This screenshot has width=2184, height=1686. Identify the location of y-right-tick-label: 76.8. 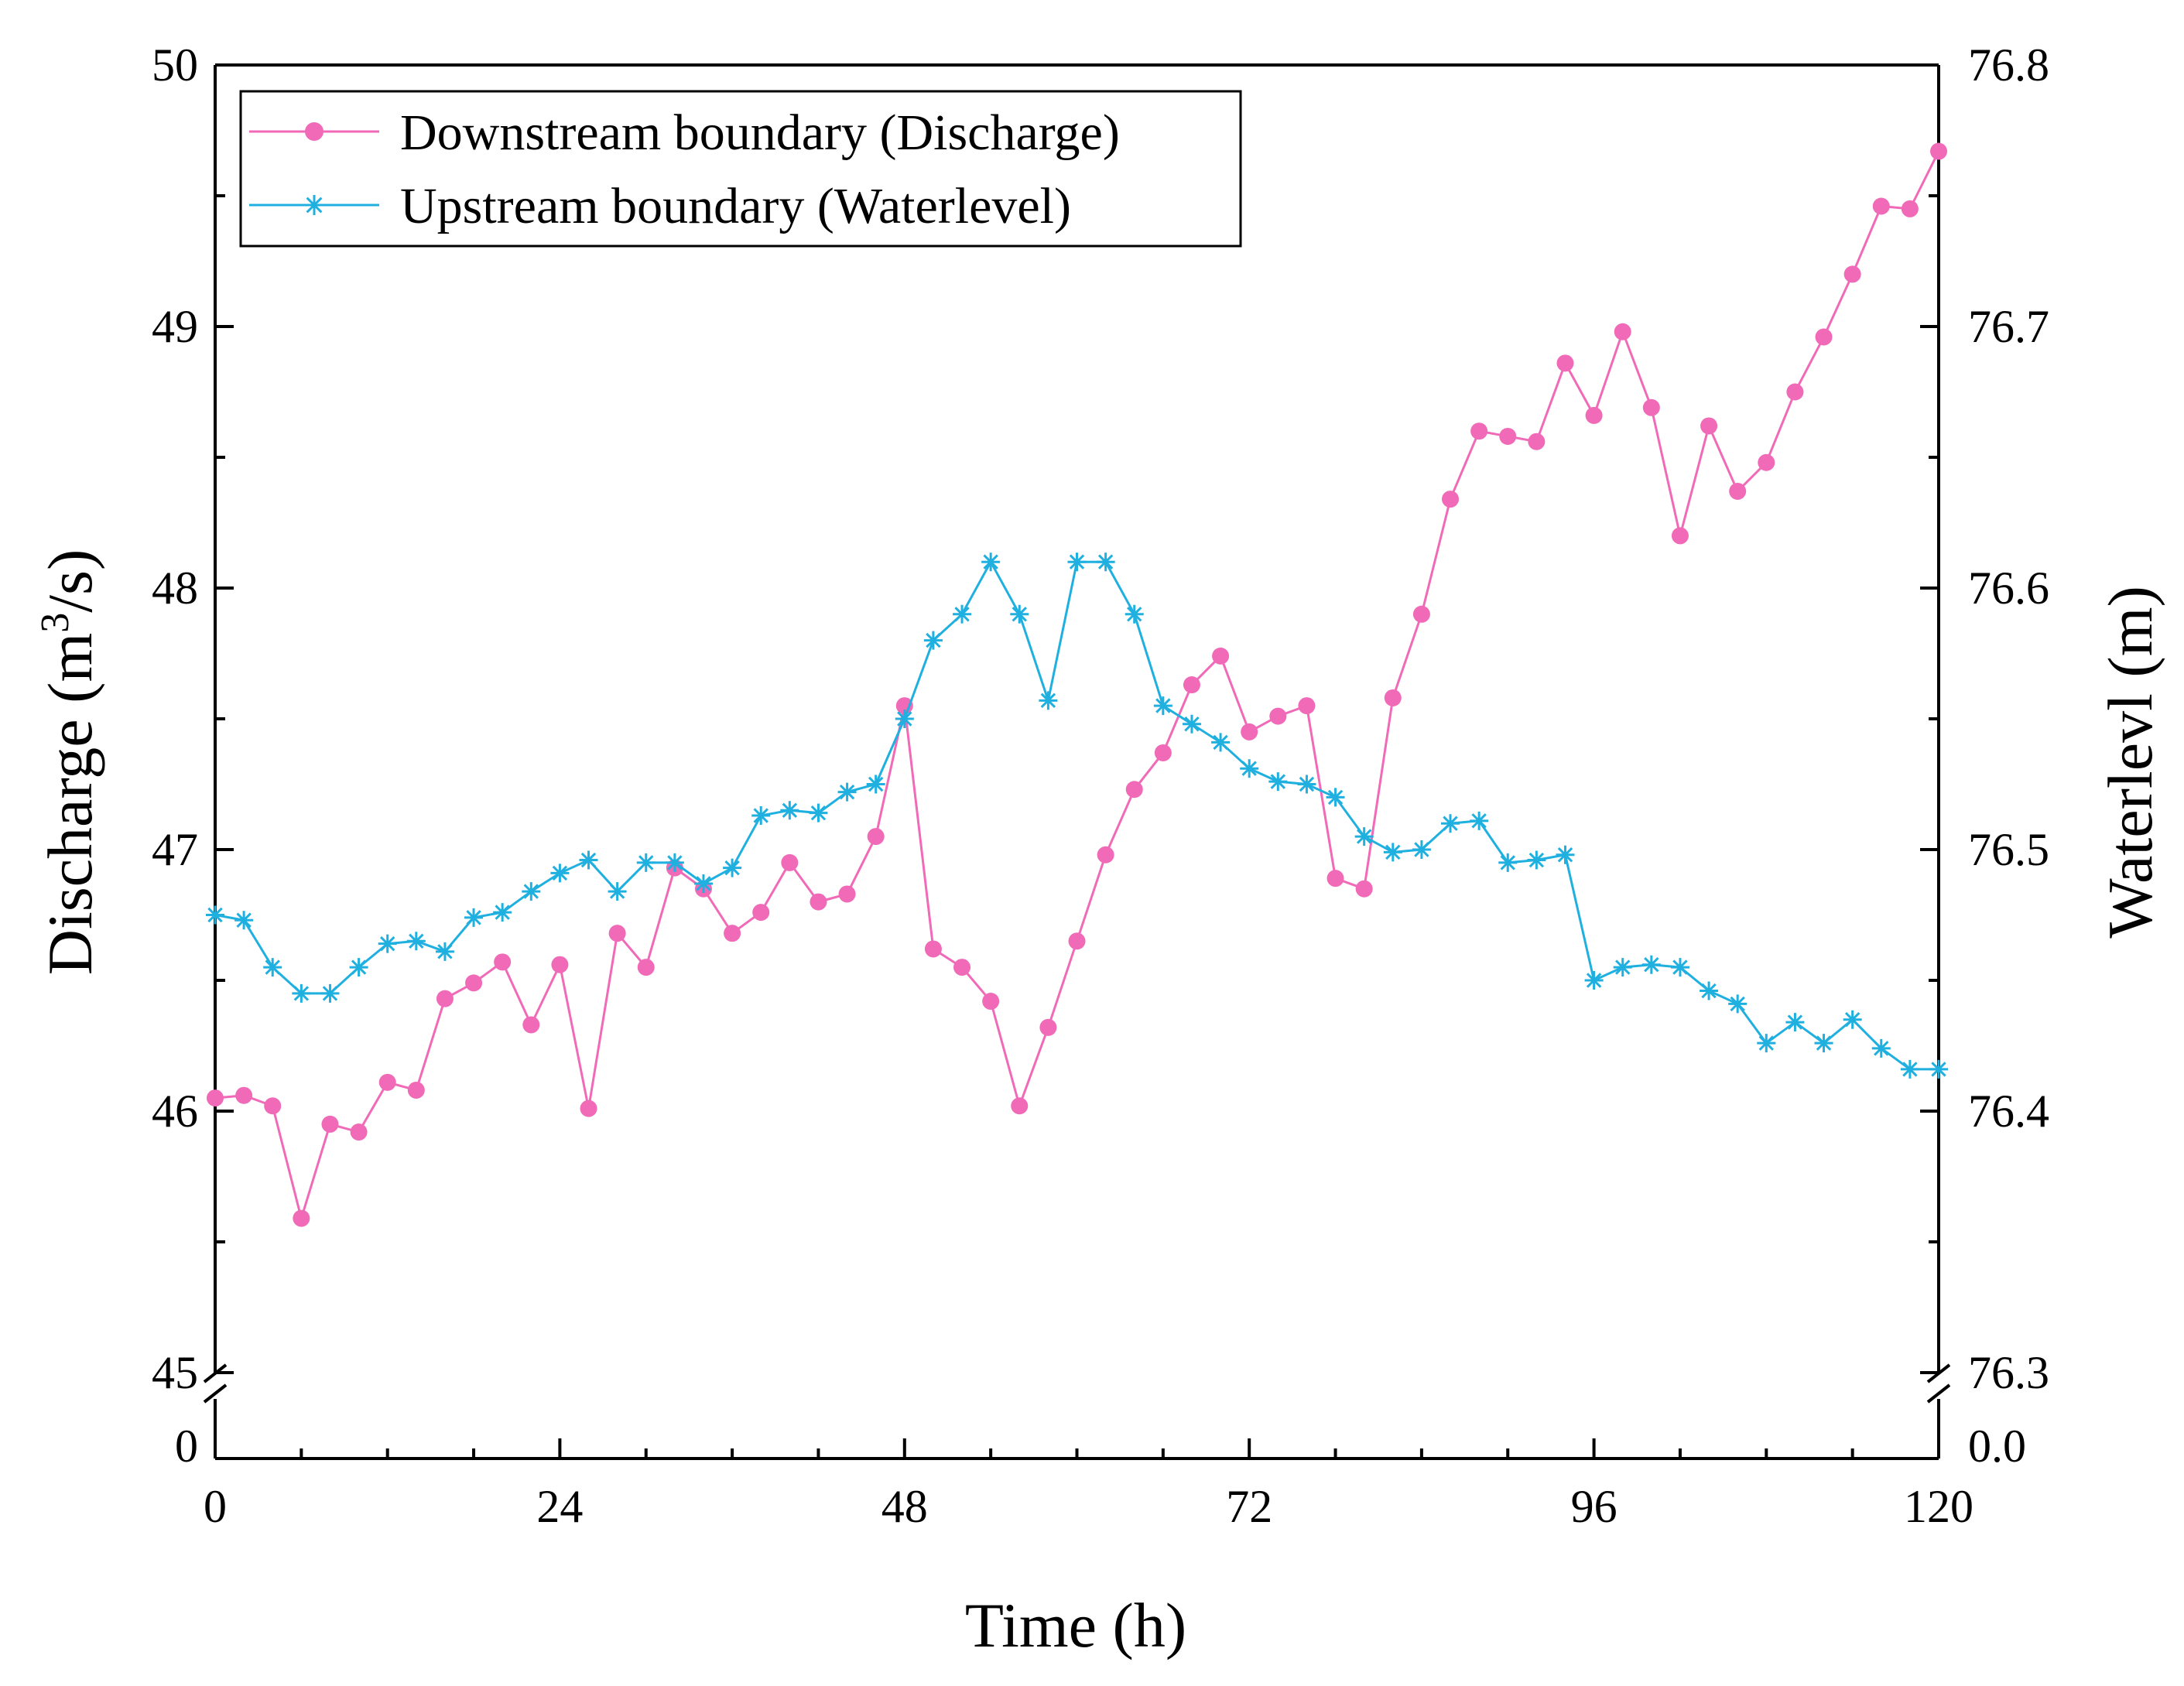
(2008, 65).